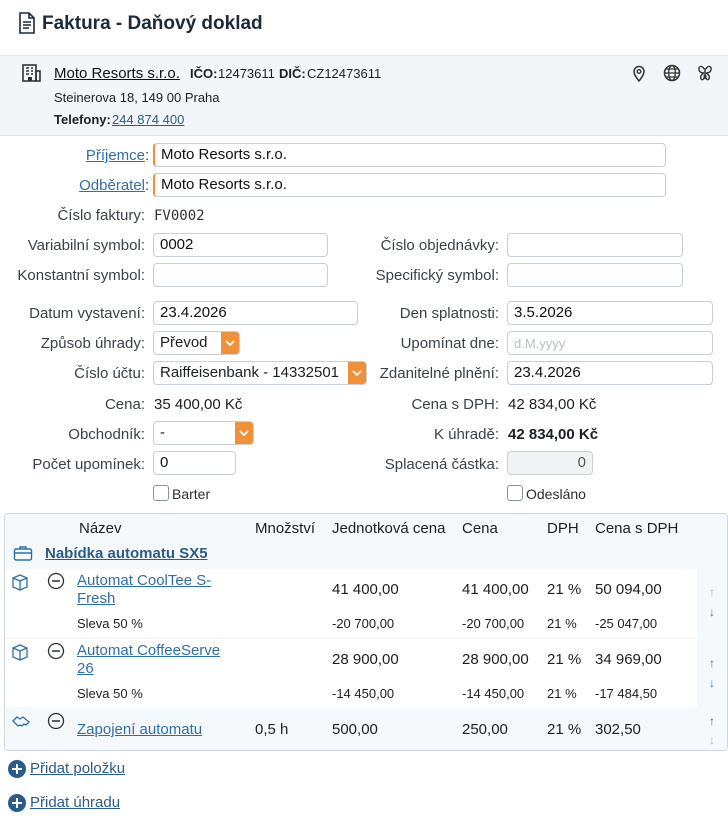 The width and height of the screenshot is (728, 824). What do you see at coordinates (148, 119) in the screenshot?
I see `phone-link: 244 874 400` at bounding box center [148, 119].